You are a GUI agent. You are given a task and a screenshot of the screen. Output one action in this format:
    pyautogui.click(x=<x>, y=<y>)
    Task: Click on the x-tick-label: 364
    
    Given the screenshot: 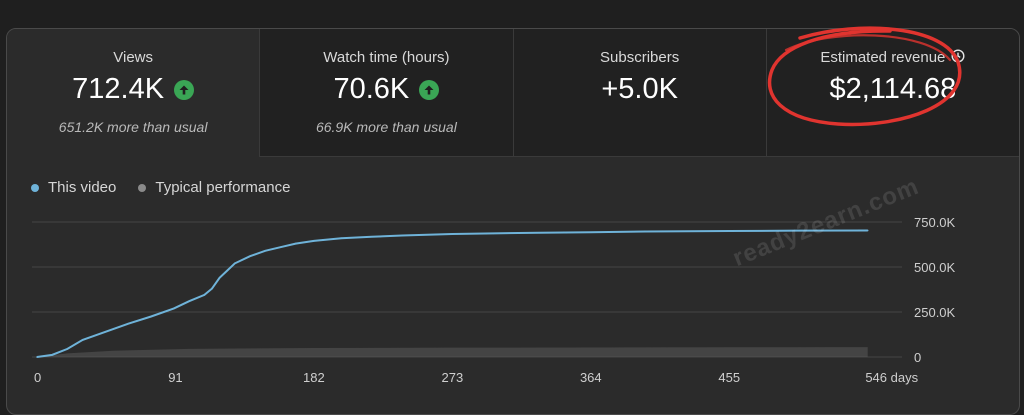 What is the action you would take?
    pyautogui.click(x=591, y=377)
    